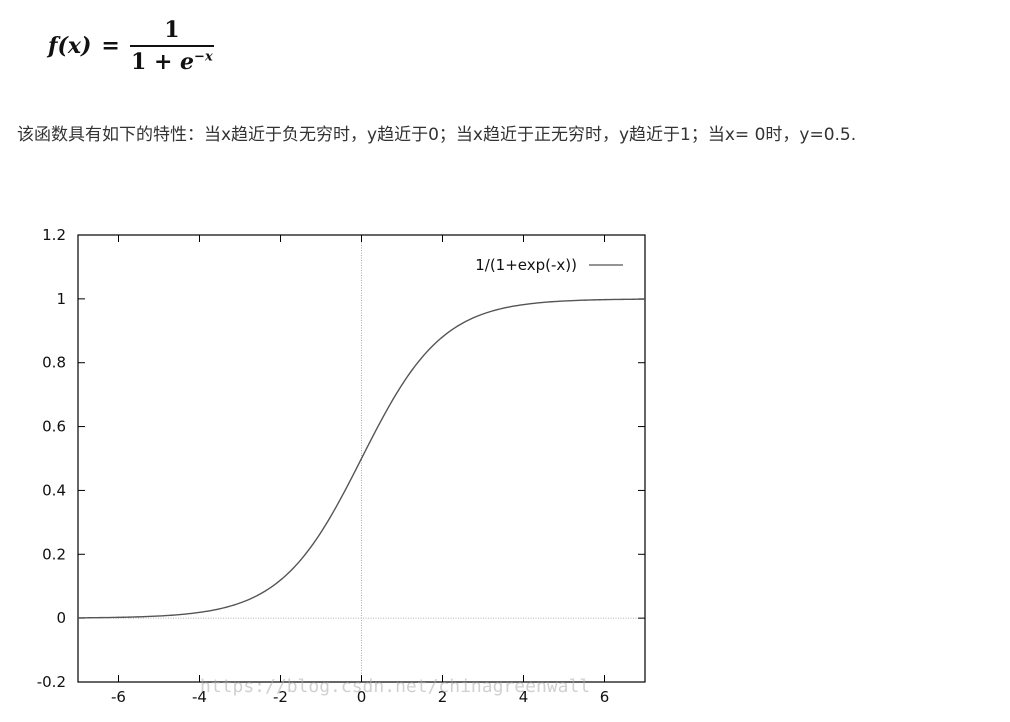 Image resolution: width=1010 pixels, height=722 pixels. Describe the element at coordinates (54, 554) in the screenshot. I see `y-tick-label: 0.2` at that location.